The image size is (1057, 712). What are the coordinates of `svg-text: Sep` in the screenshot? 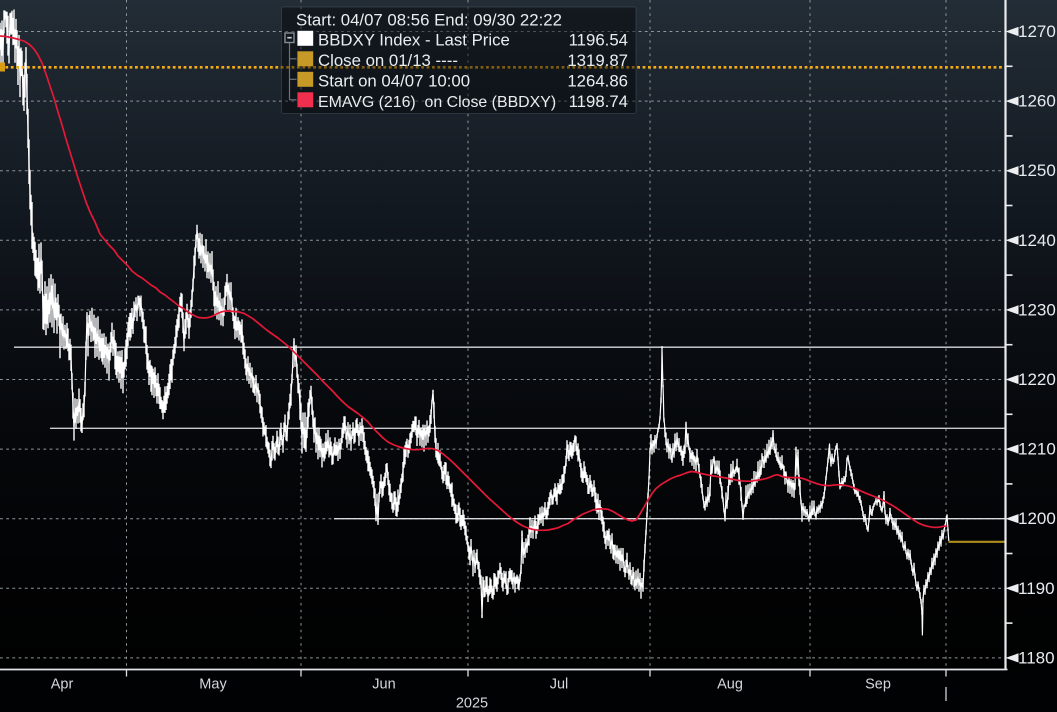 It's located at (878, 685).